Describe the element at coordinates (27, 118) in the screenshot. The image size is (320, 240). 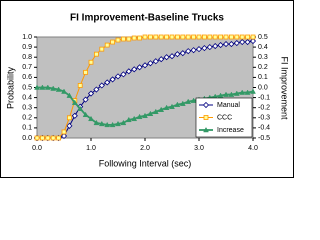
I see `y-tick-label: 0.2` at that location.